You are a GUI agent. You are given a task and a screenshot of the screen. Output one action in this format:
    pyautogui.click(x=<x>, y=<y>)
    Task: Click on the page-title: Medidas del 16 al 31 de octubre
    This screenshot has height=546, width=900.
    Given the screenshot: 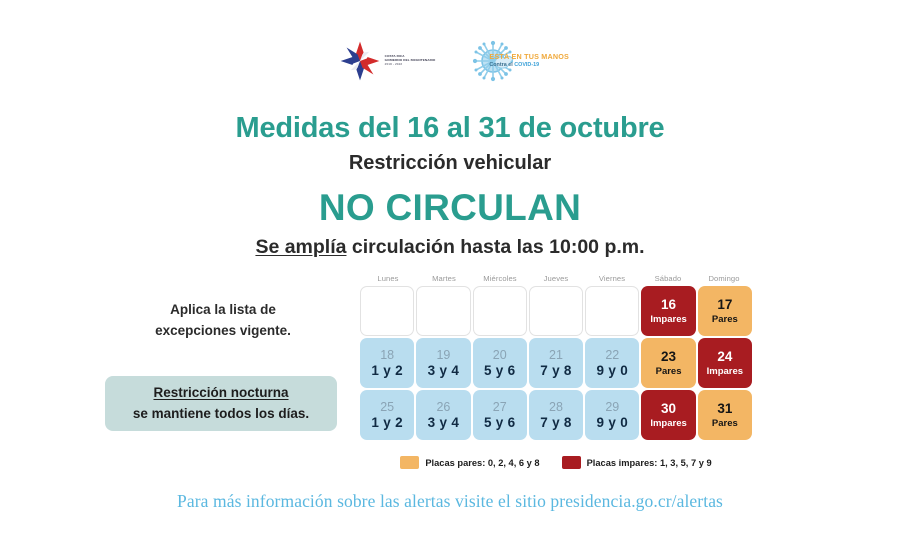 What is the action you would take?
    pyautogui.click(x=450, y=128)
    